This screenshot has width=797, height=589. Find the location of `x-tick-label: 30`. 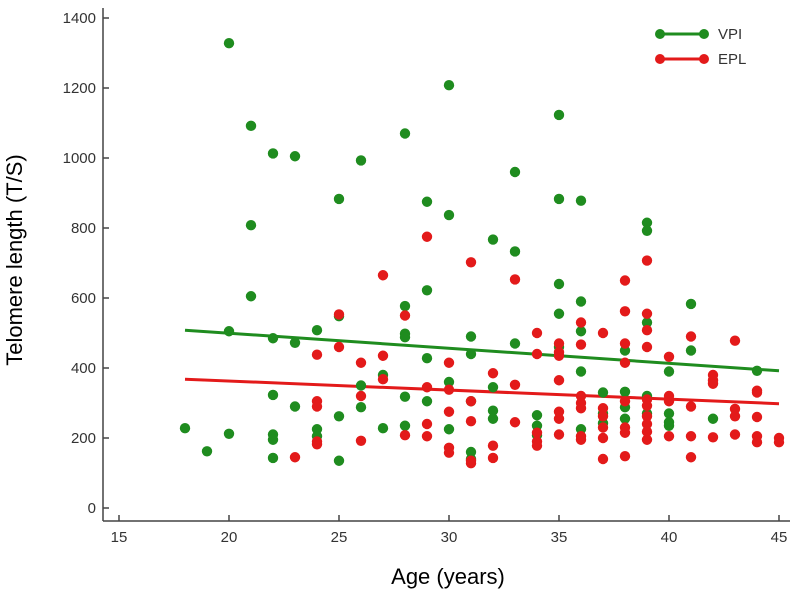

x-tick-label: 30 is located at coordinates (449, 537).